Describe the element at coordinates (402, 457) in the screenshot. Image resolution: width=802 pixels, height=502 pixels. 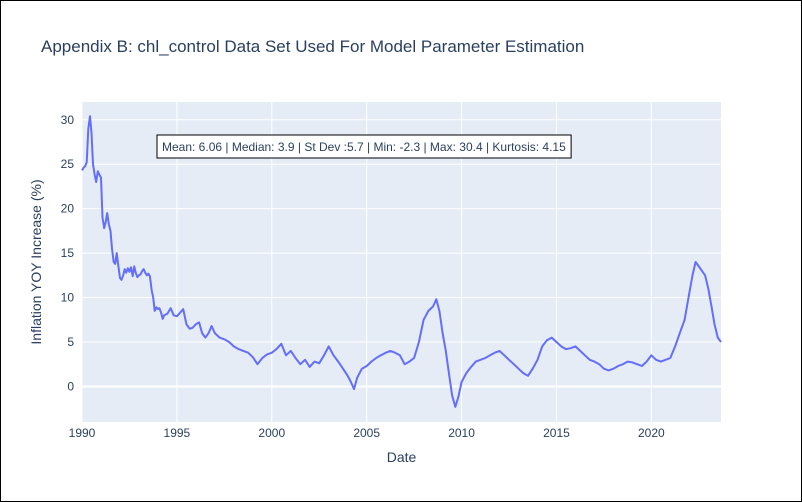
I see `x-axis-label: Date` at that location.